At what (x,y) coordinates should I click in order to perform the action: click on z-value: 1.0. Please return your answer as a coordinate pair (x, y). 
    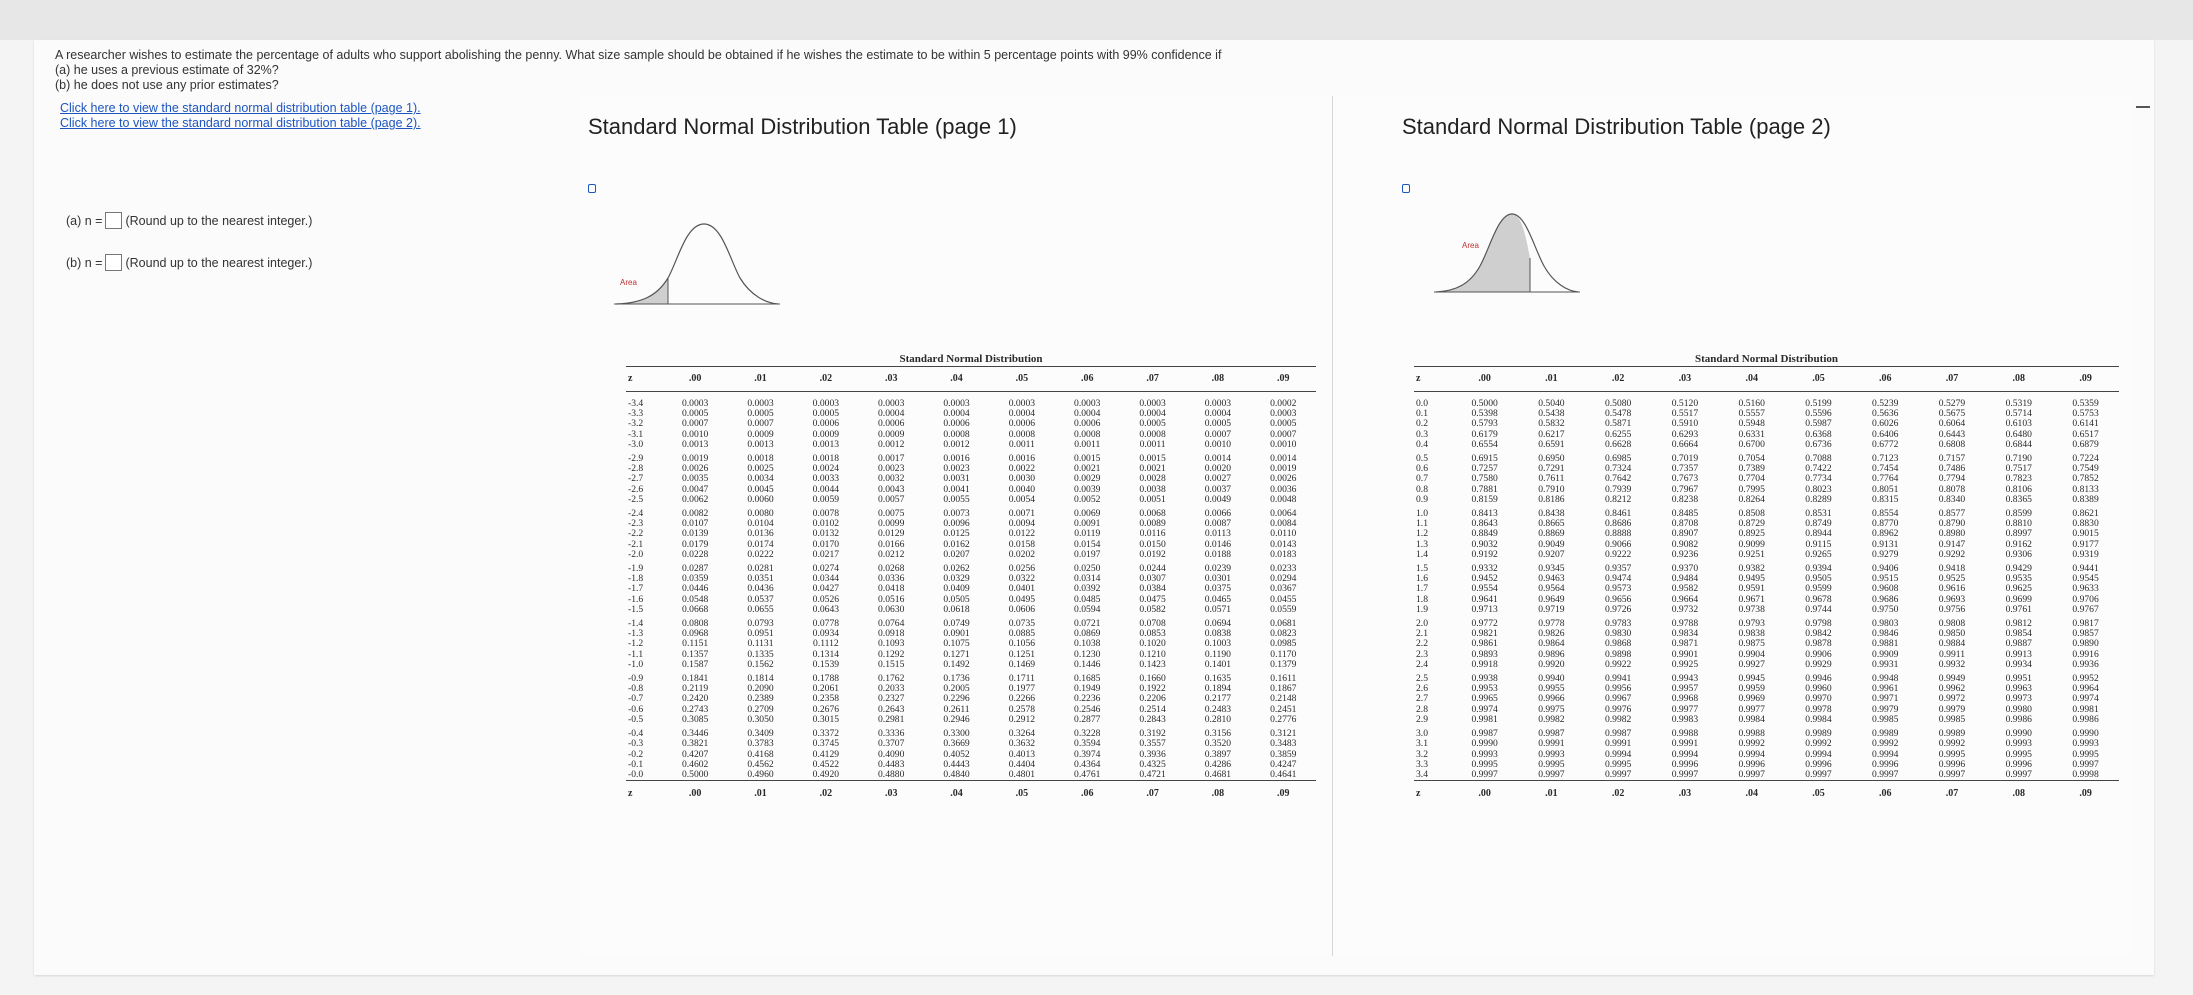
    Looking at the image, I should click on (1422, 514).